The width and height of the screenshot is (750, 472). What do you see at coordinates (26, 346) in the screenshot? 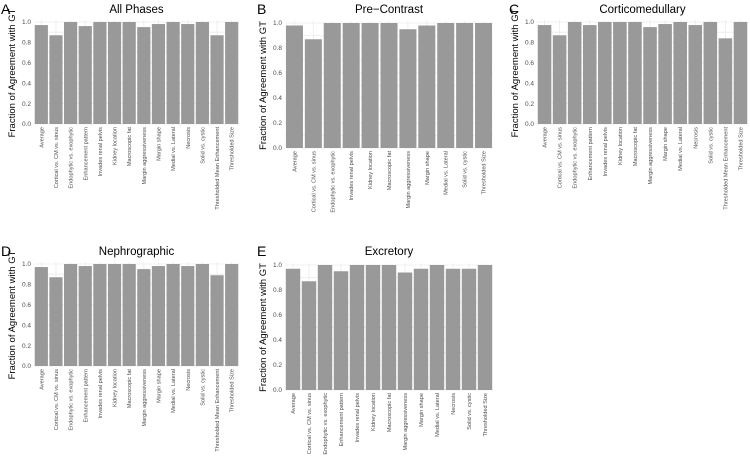
I see `y-tick-label: 0.2` at bounding box center [26, 346].